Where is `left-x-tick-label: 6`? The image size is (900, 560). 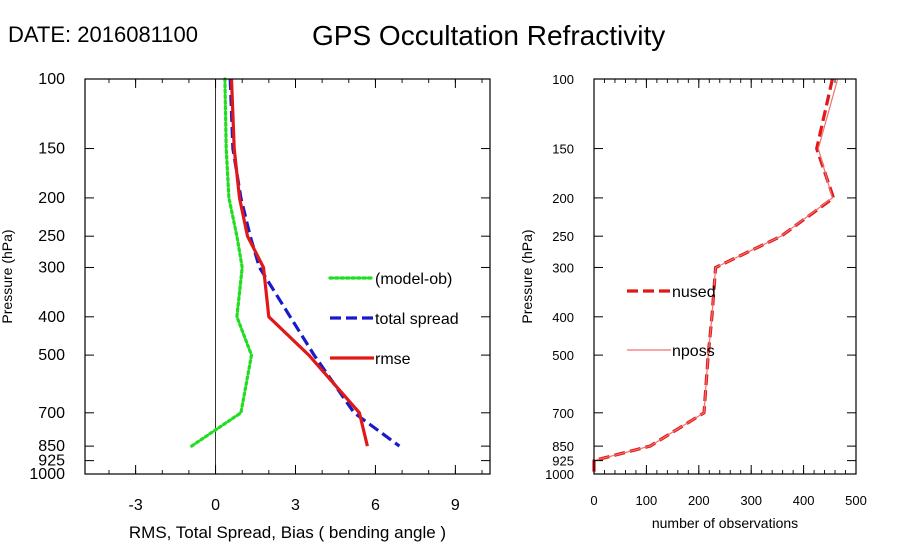
left-x-tick-label: 6 is located at coordinates (375, 505).